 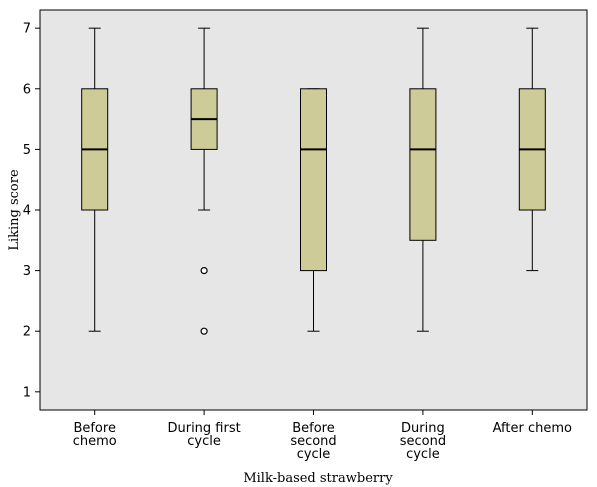 What do you see at coordinates (27, 271) in the screenshot?
I see `y-tick-label: 3` at bounding box center [27, 271].